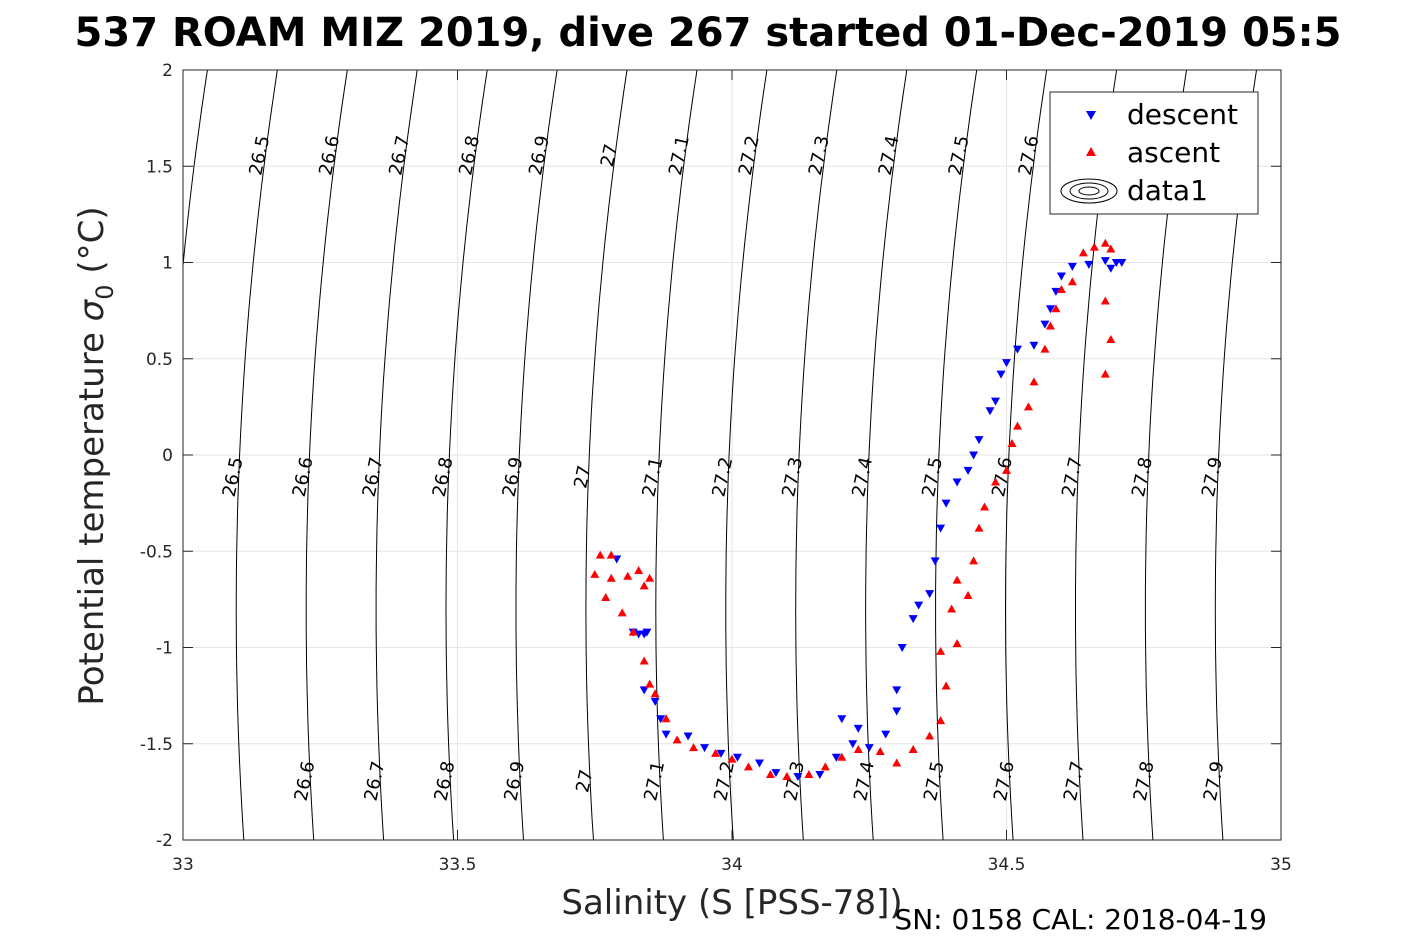 The width and height of the screenshot is (1417, 945). Describe the element at coordinates (1080, 919) in the screenshot. I see `footer-serial-calibration: SN: 0158 CAL: 2018-04-19` at that location.